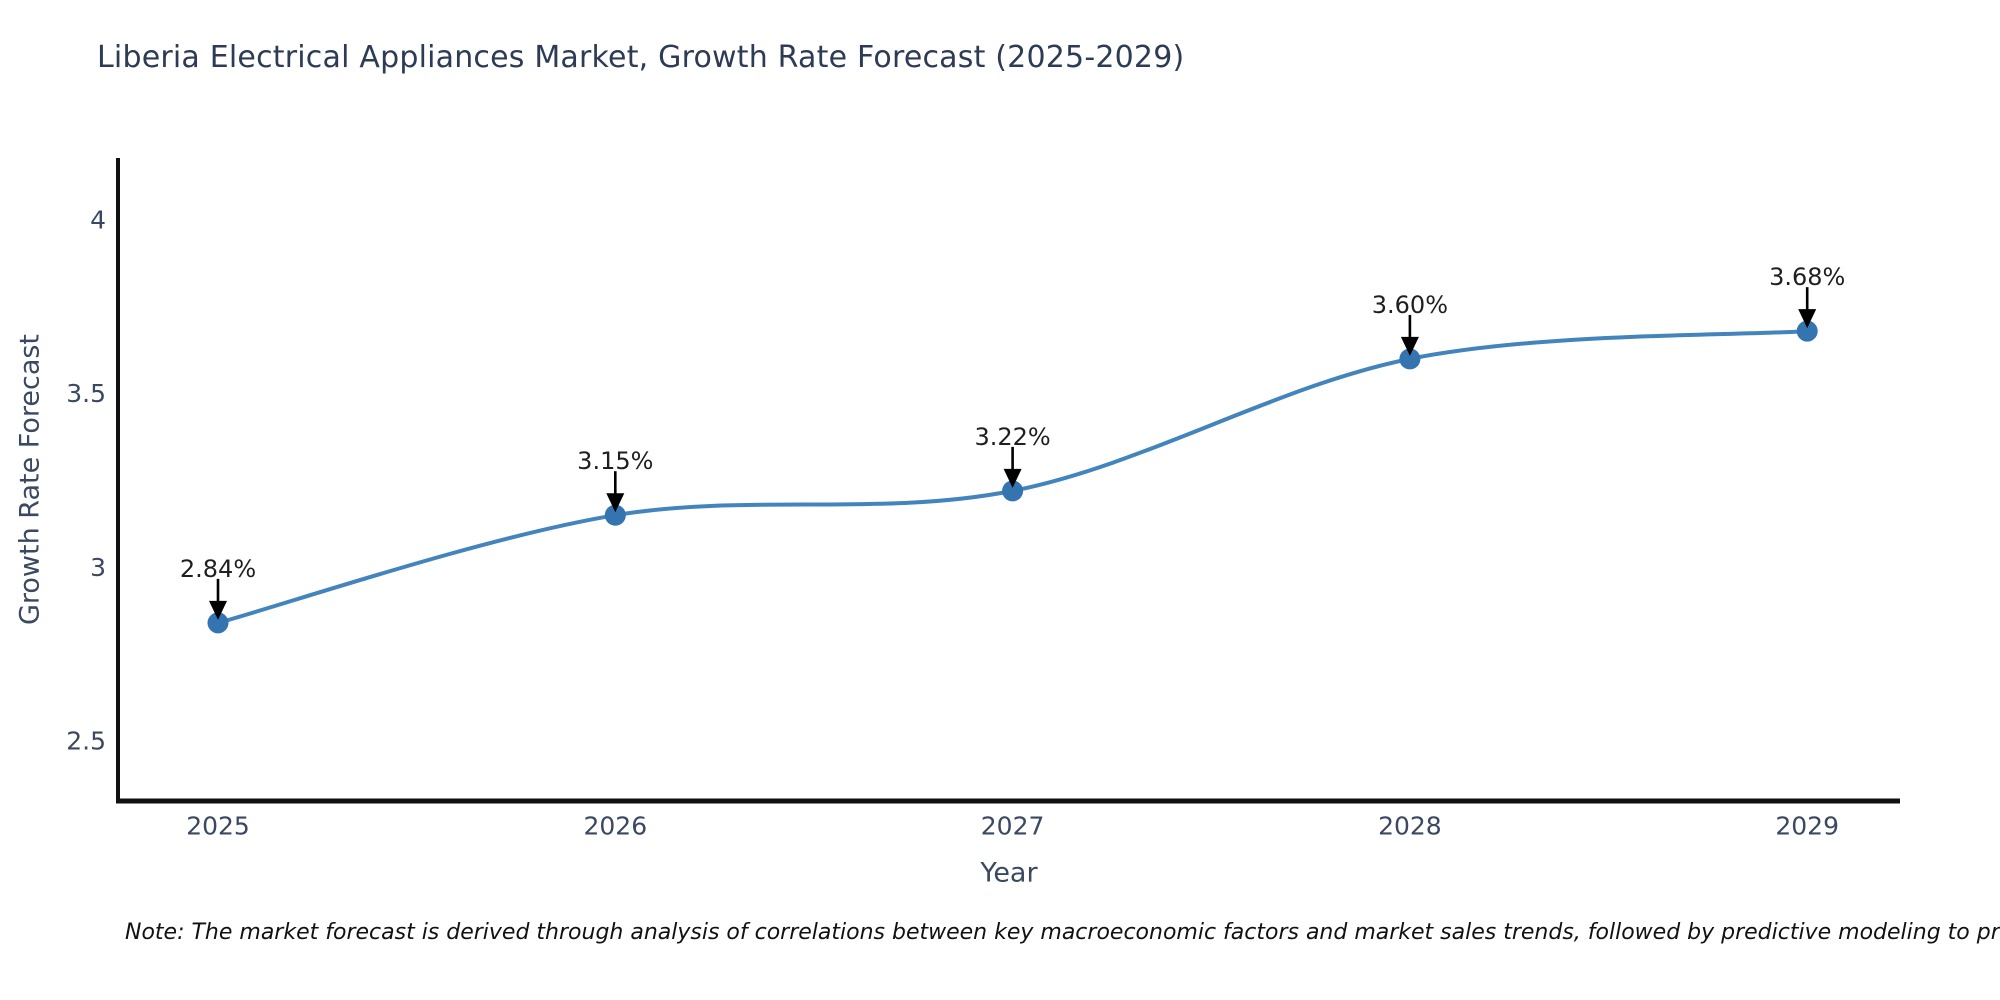  I want to click on data-point-value-label: 3.15%, so click(615, 461).